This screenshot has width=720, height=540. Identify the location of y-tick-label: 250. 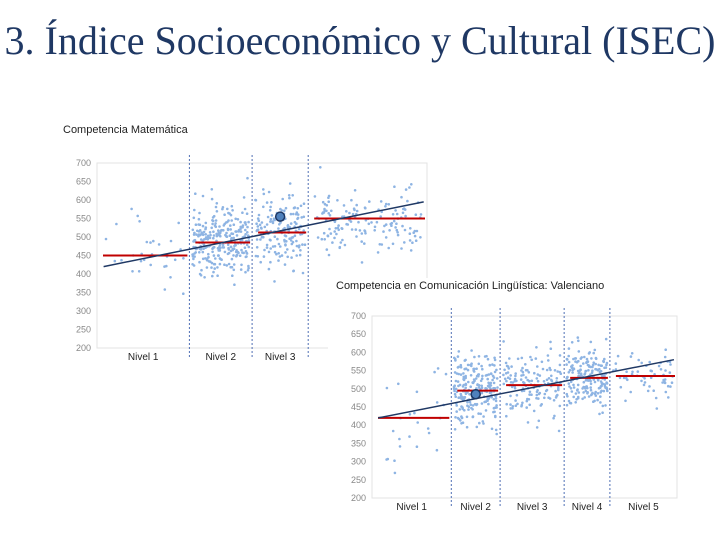
(83, 330).